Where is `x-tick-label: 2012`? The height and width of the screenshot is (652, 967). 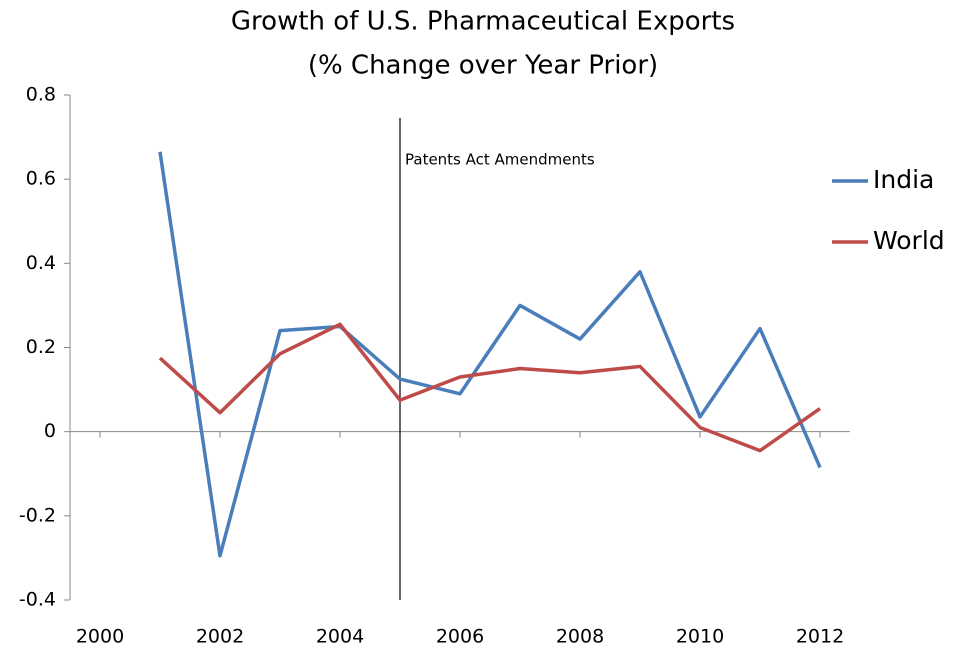 x-tick-label: 2012 is located at coordinates (820, 637).